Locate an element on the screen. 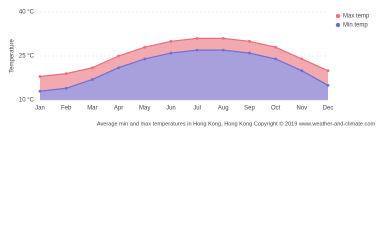 This screenshot has height=240, width=391. x-tick-label: Dec is located at coordinates (328, 109).